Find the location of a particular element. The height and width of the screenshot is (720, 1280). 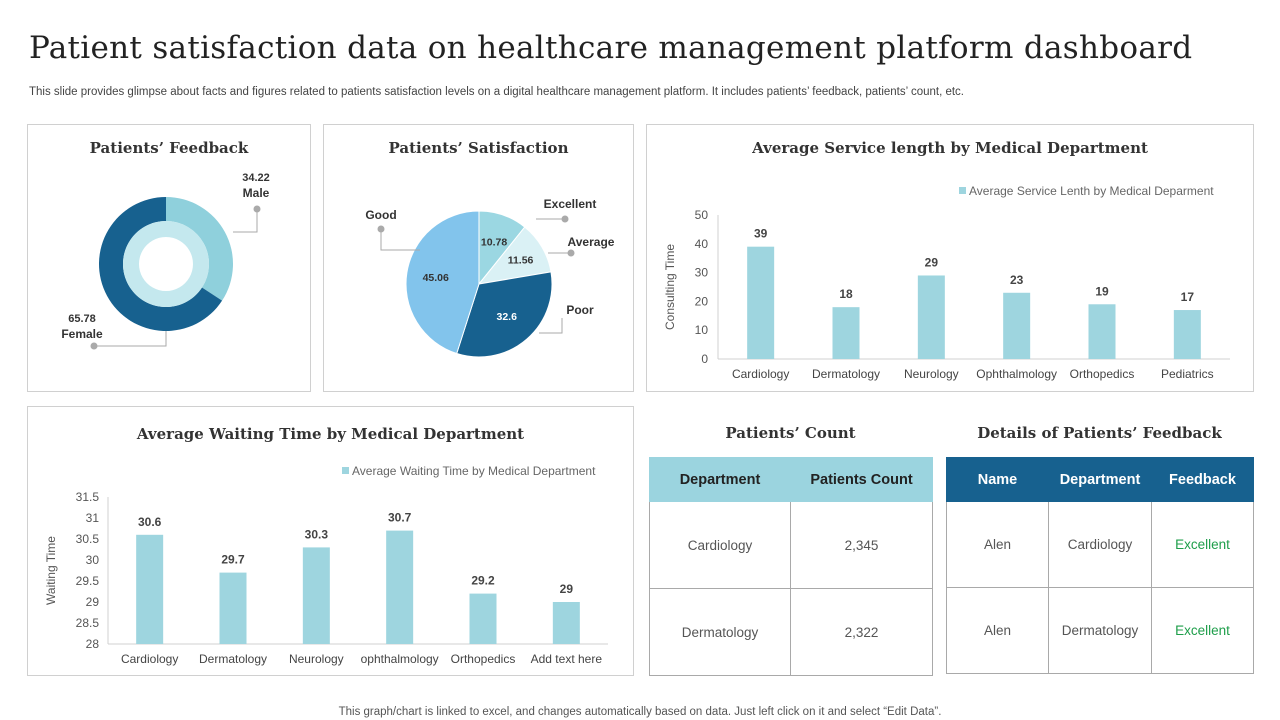

category-label-male: Male is located at coordinates (256, 193).